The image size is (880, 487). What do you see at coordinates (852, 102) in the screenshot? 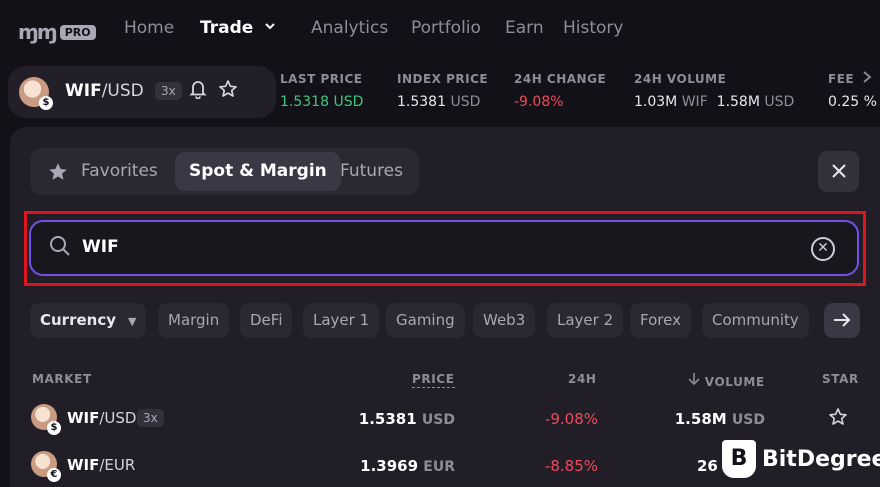
I see `stat-value: 0.25 %` at bounding box center [852, 102].